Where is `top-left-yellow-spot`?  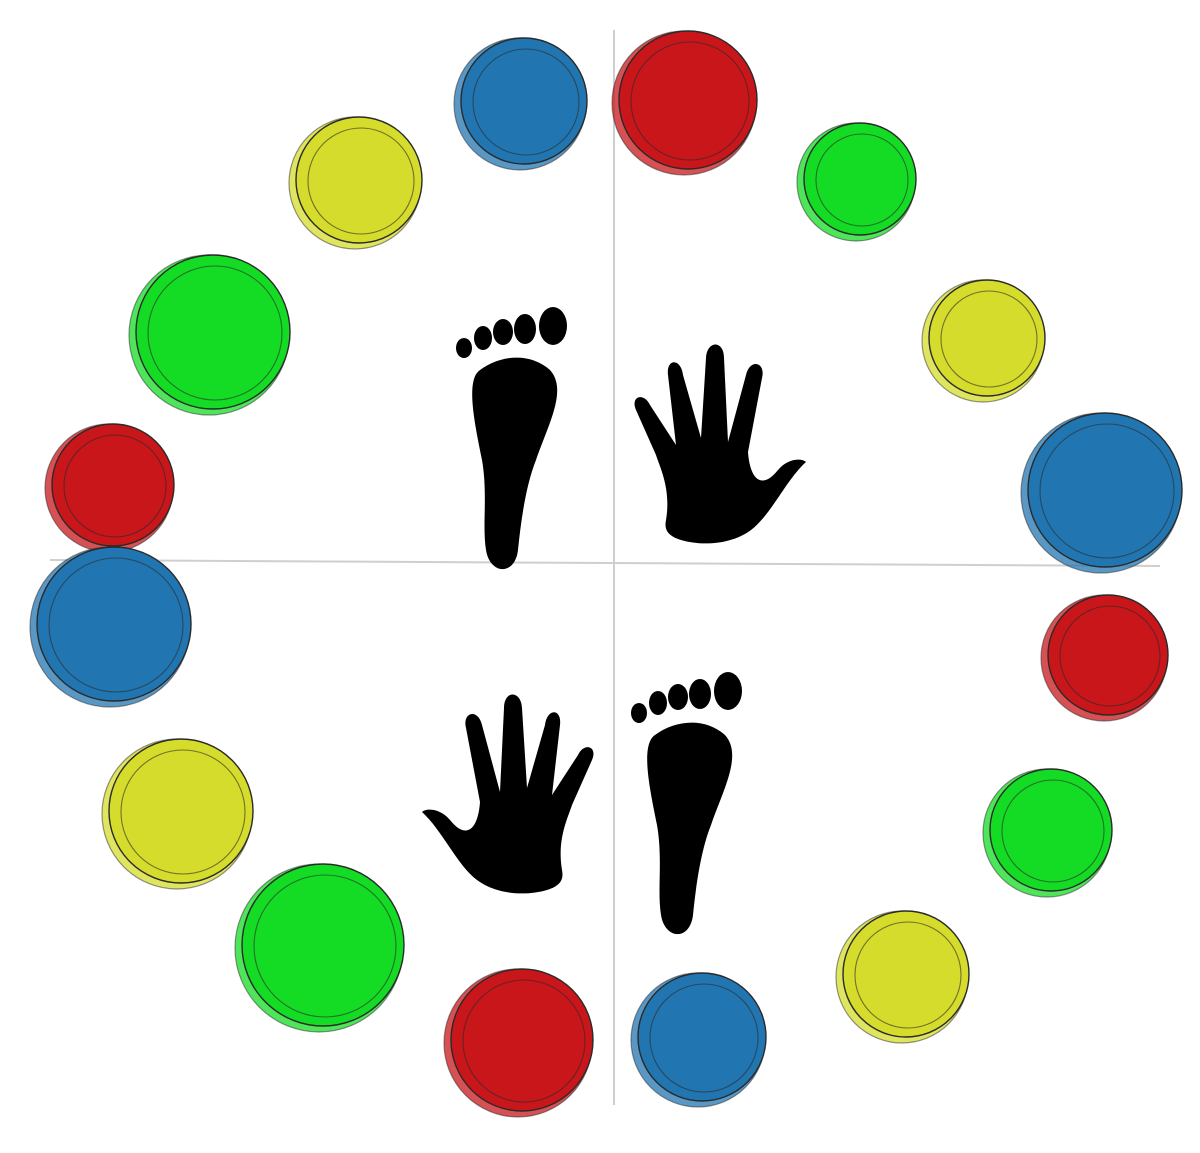 top-left-yellow-spot is located at coordinates (355, 183).